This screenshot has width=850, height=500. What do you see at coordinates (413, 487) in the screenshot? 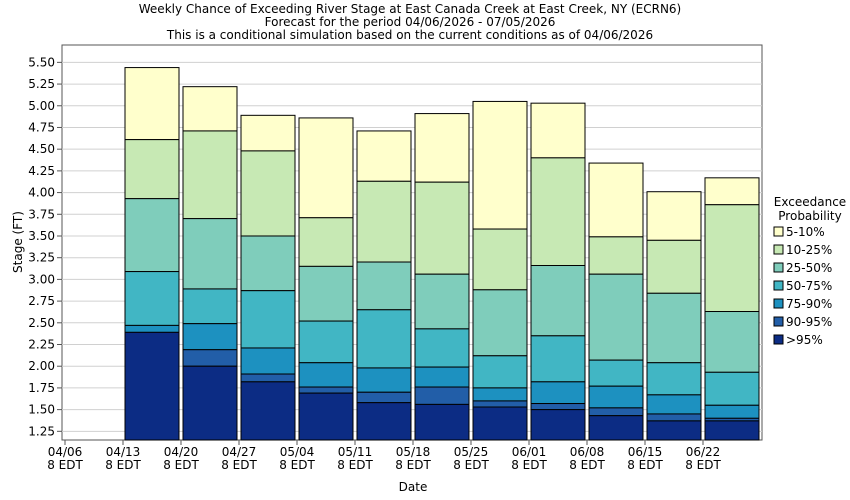
I see `x-axis-title: Date` at bounding box center [413, 487].